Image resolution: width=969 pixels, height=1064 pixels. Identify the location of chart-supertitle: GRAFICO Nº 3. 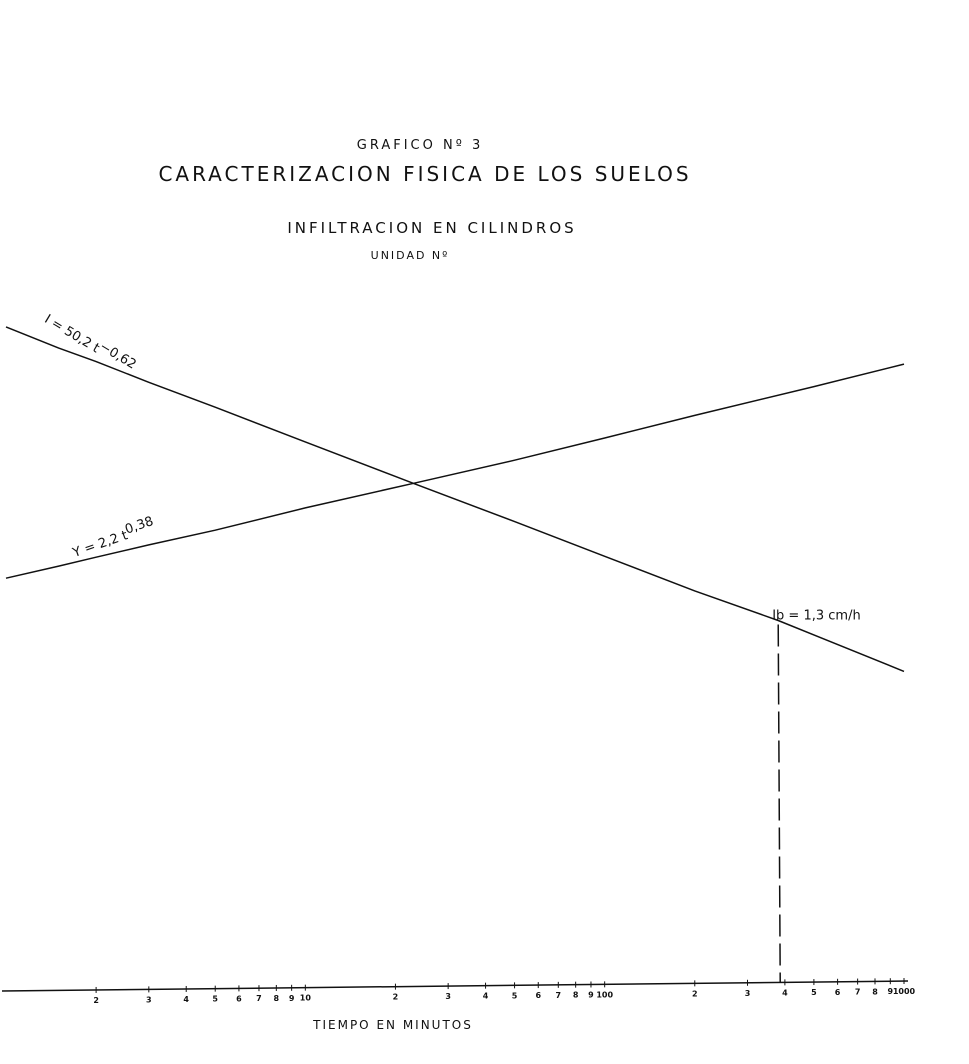
(420, 145).